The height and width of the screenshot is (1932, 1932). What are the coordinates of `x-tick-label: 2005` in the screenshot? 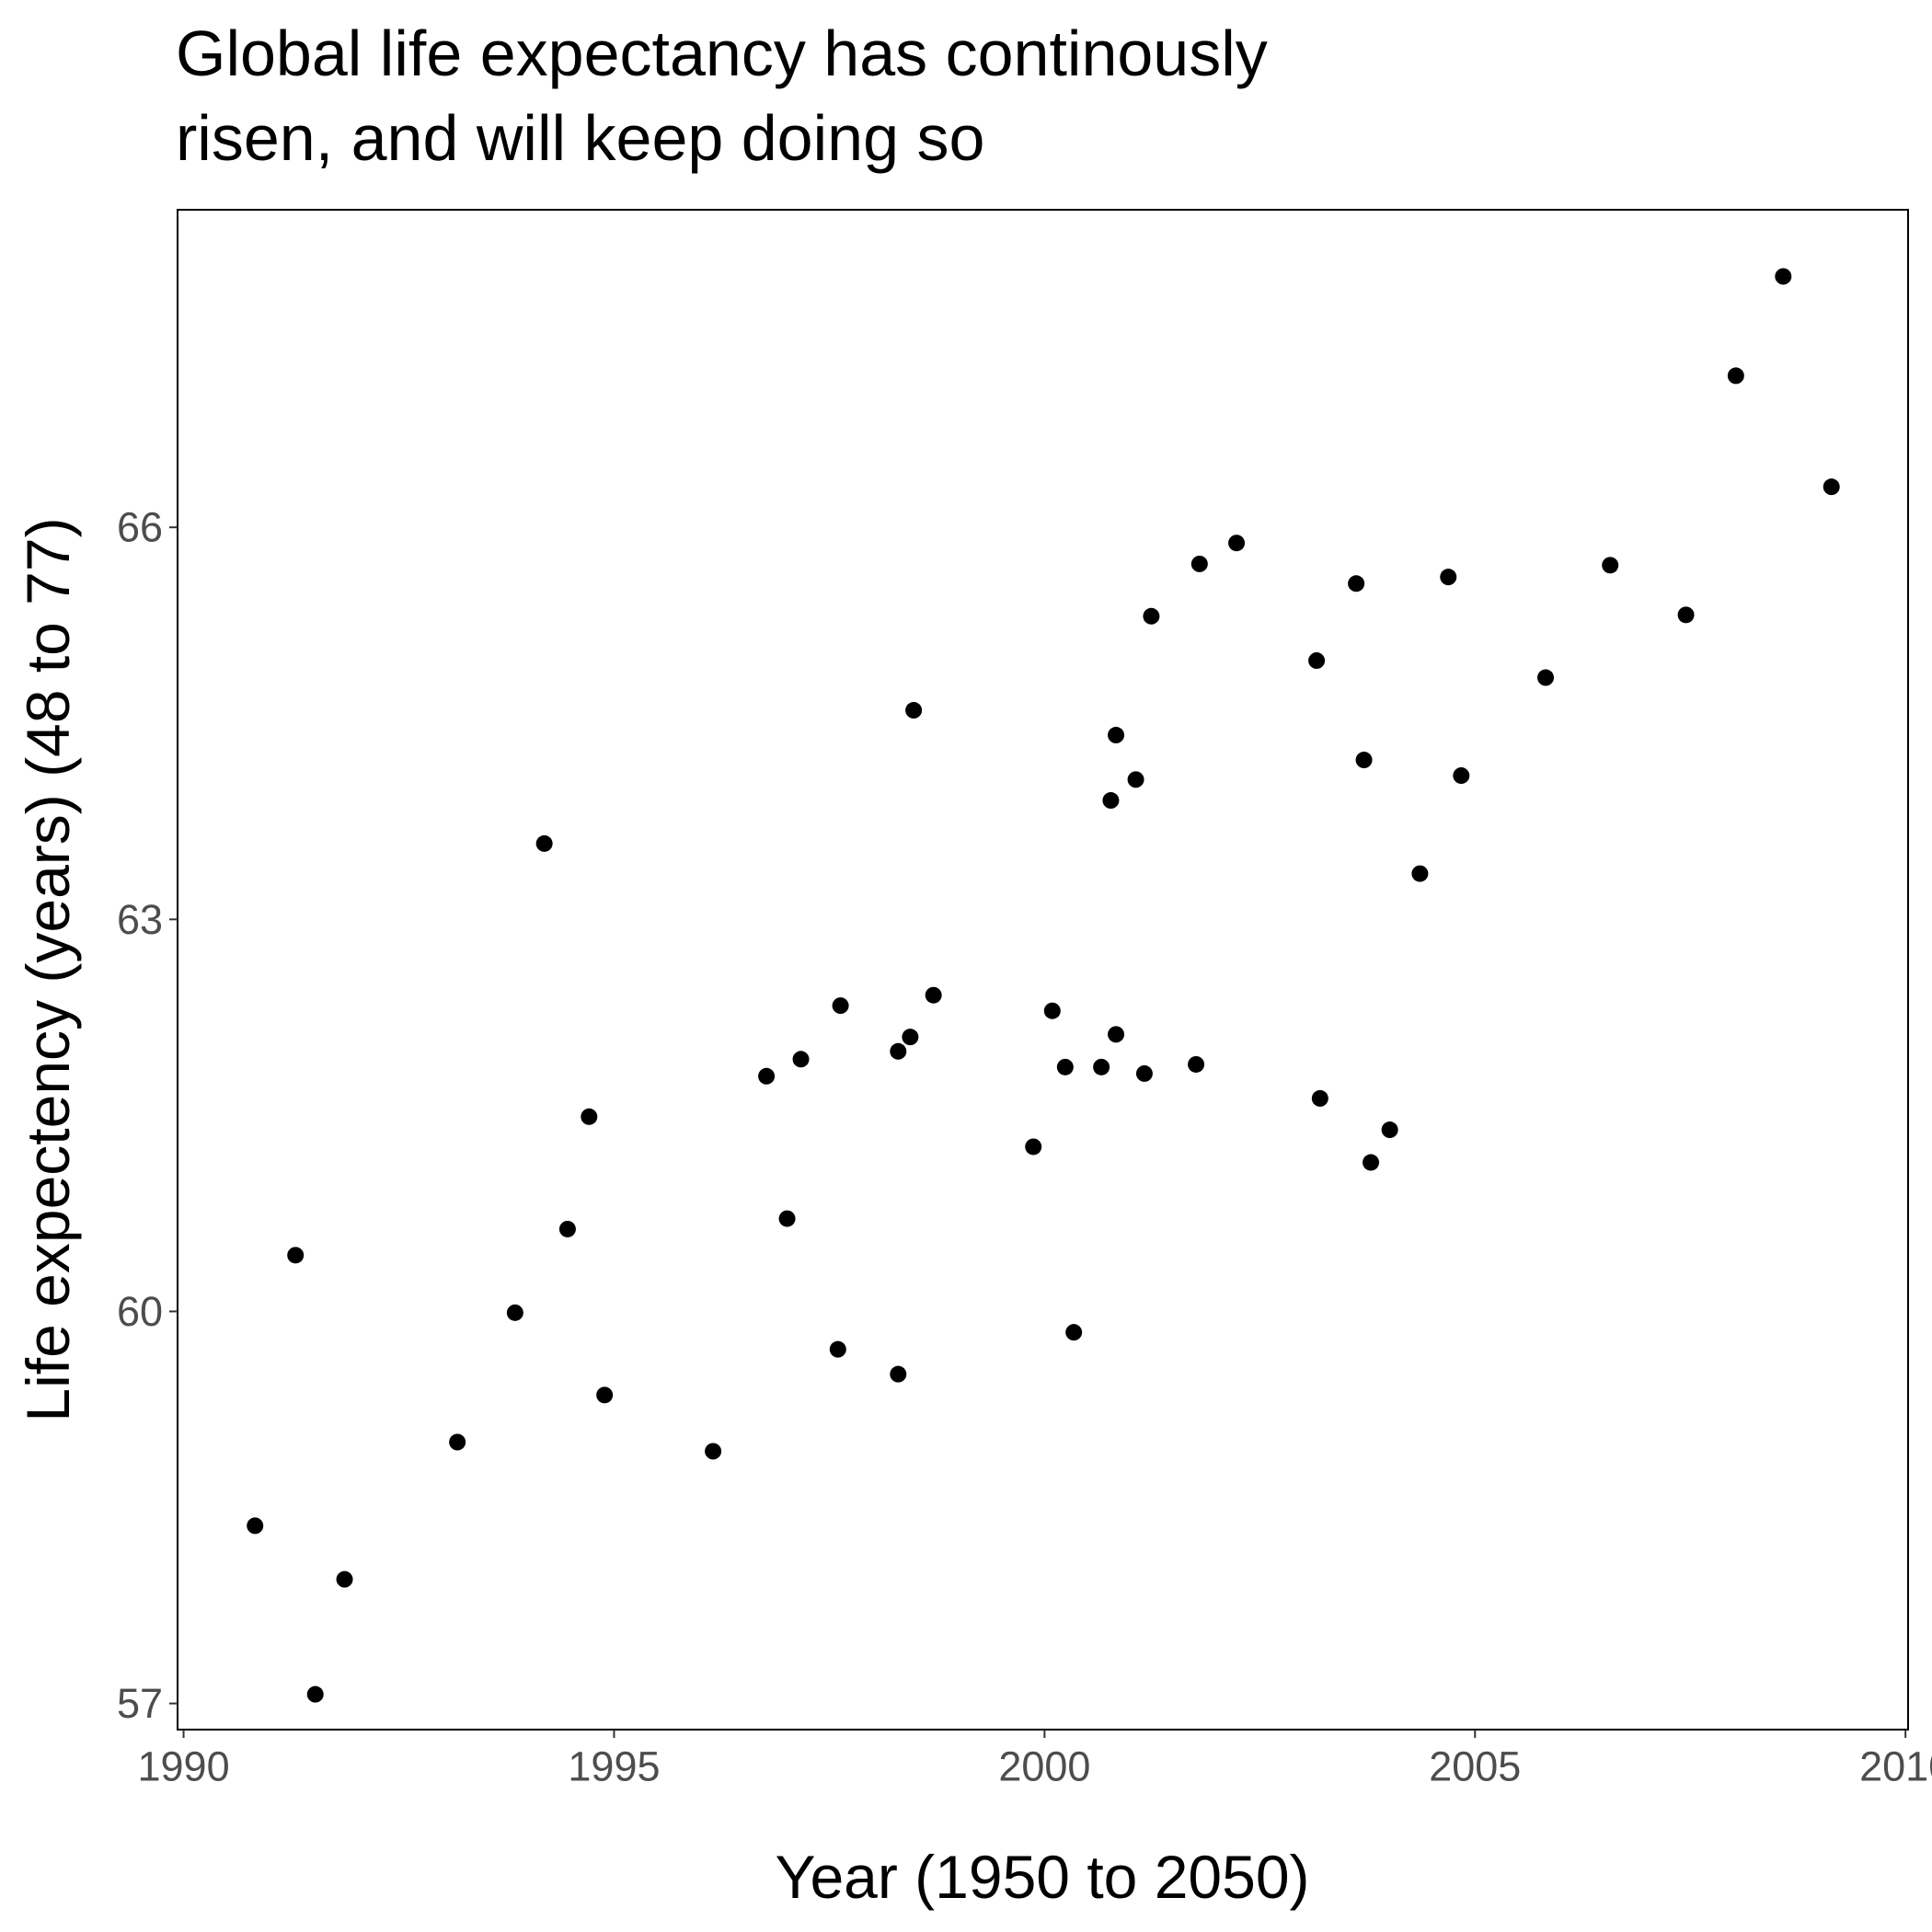 It's located at (1475, 1766).